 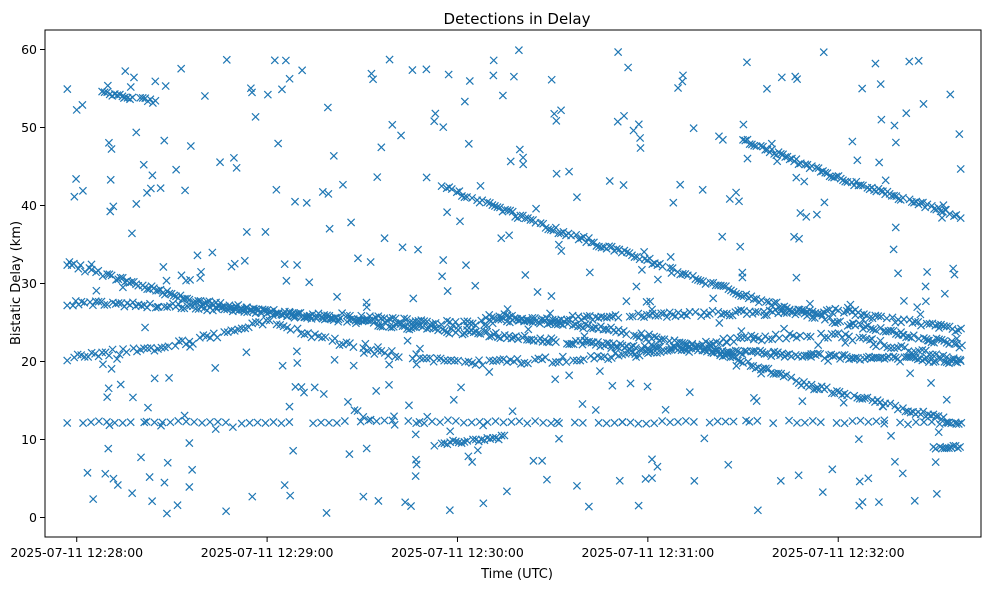 I want to click on y-tick-label: 40, so click(x=29, y=205).